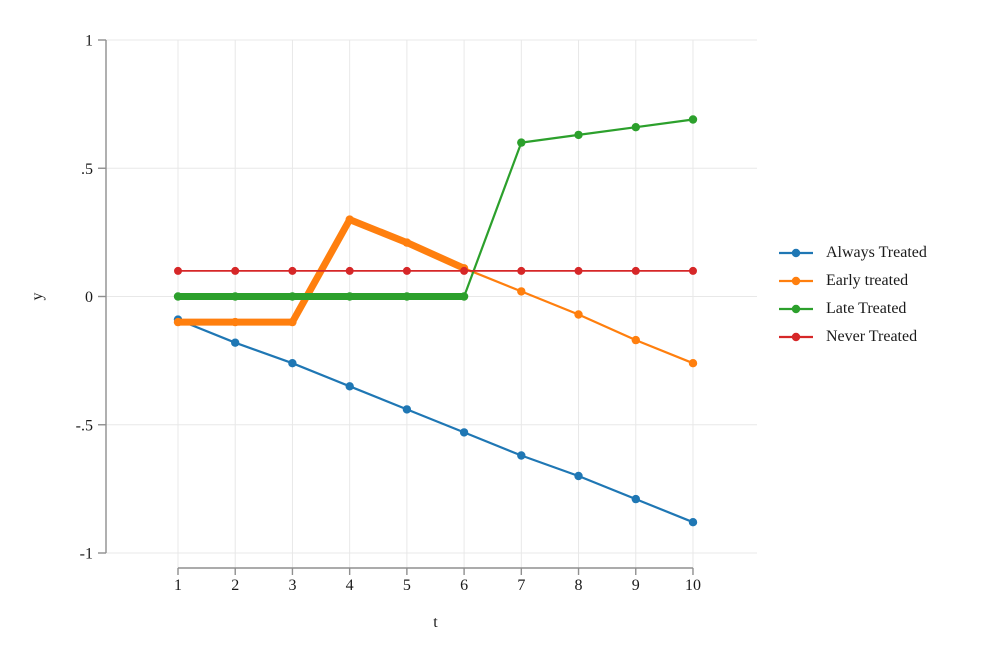  What do you see at coordinates (235, 585) in the screenshot?
I see `x-tick-label: 2` at bounding box center [235, 585].